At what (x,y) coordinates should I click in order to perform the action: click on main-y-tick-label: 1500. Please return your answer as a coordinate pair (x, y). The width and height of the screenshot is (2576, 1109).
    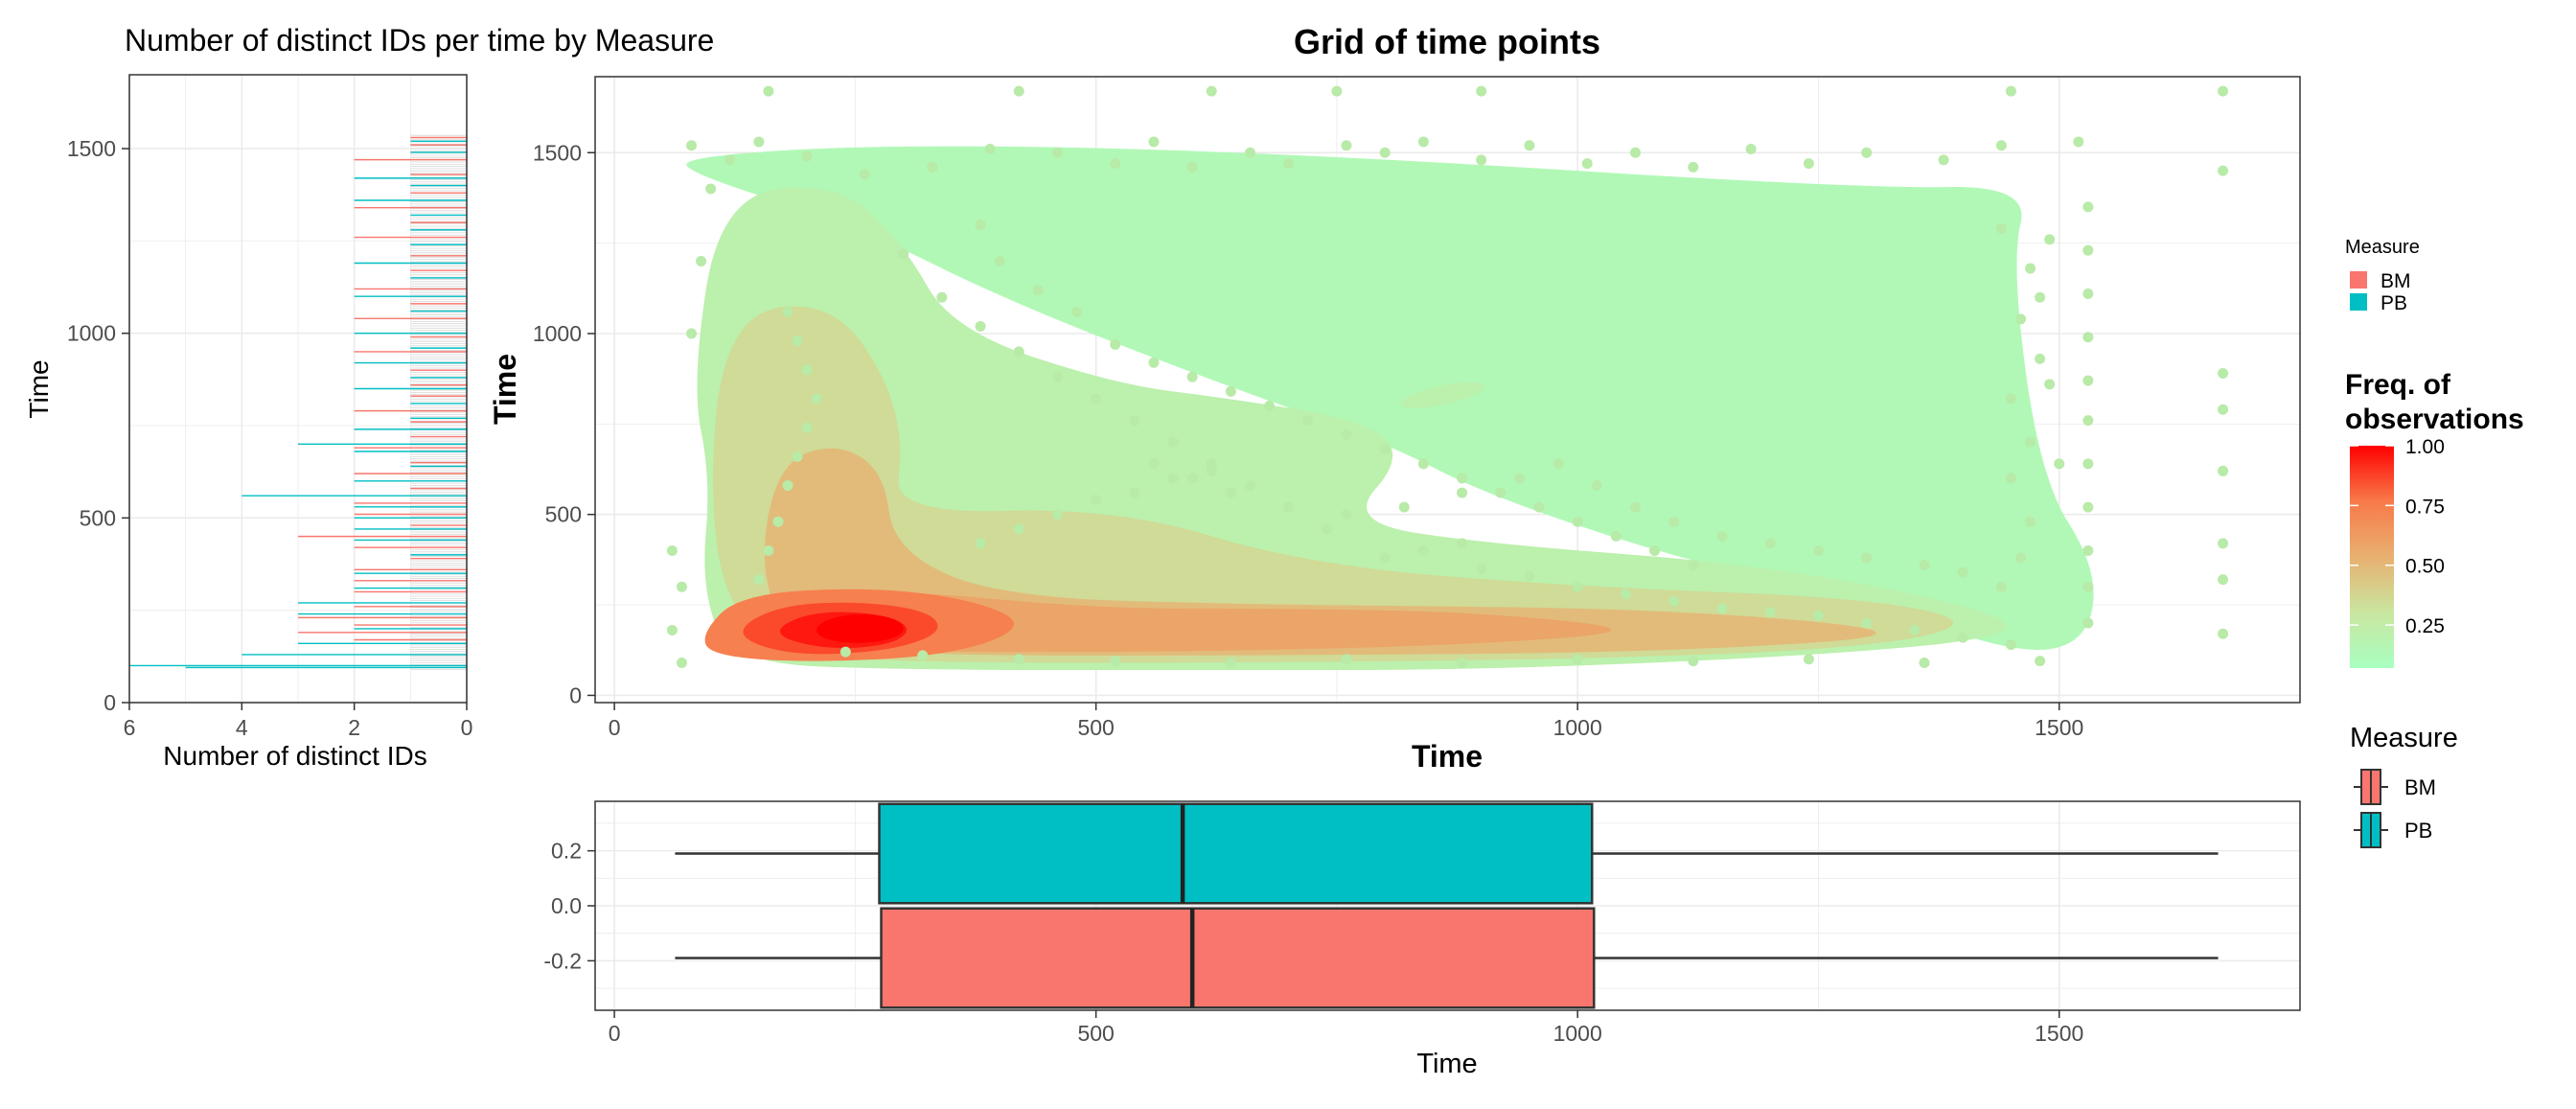
    Looking at the image, I should click on (557, 152).